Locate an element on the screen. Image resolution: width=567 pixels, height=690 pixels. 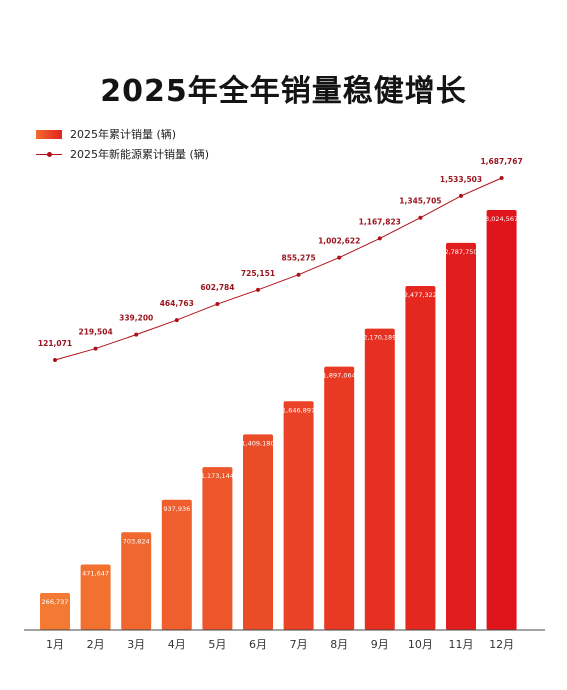
nev-value-label: 1,002,622 is located at coordinates (339, 241).